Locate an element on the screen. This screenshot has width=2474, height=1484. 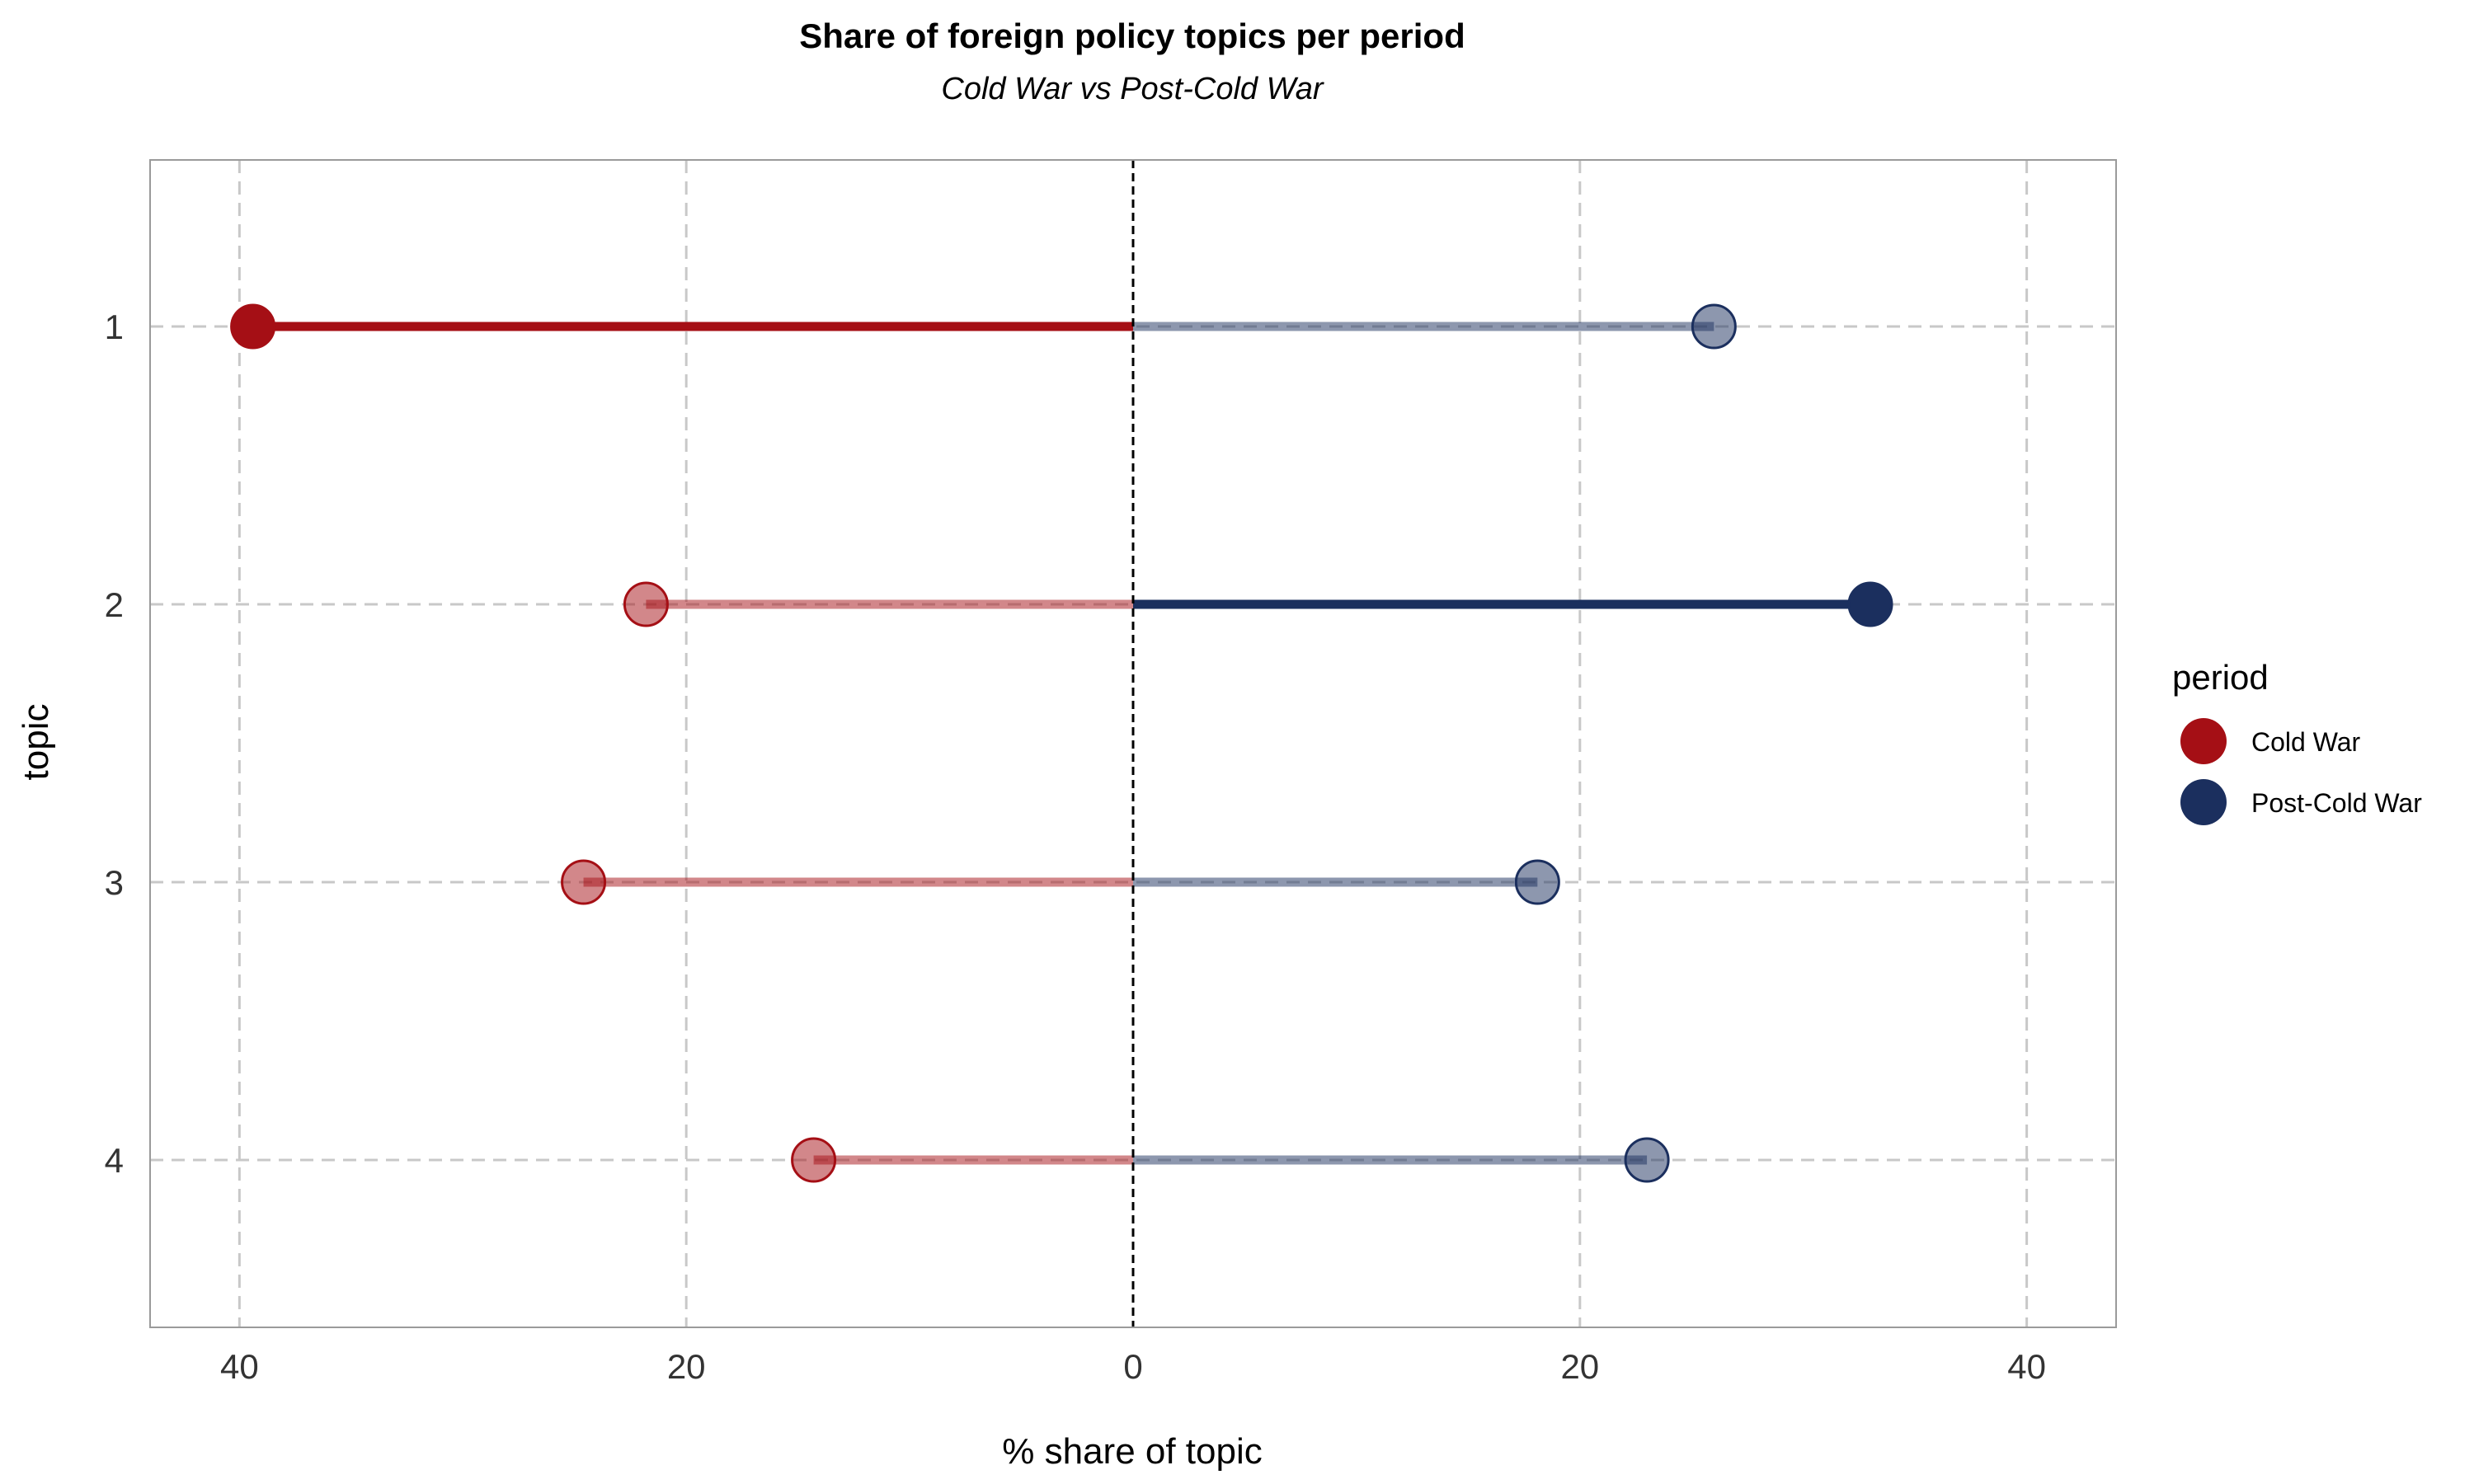
y-tick-label: 1 is located at coordinates (114, 327).